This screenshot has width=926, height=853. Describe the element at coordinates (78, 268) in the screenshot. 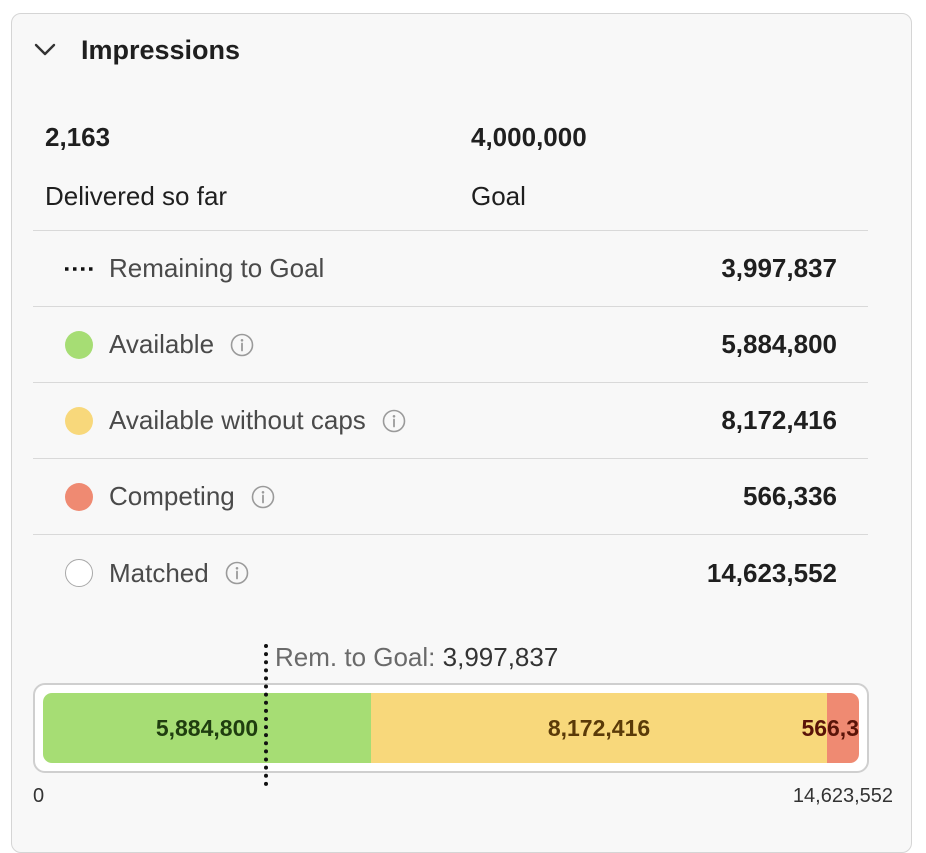

I see `dotted-line-icon` at that location.